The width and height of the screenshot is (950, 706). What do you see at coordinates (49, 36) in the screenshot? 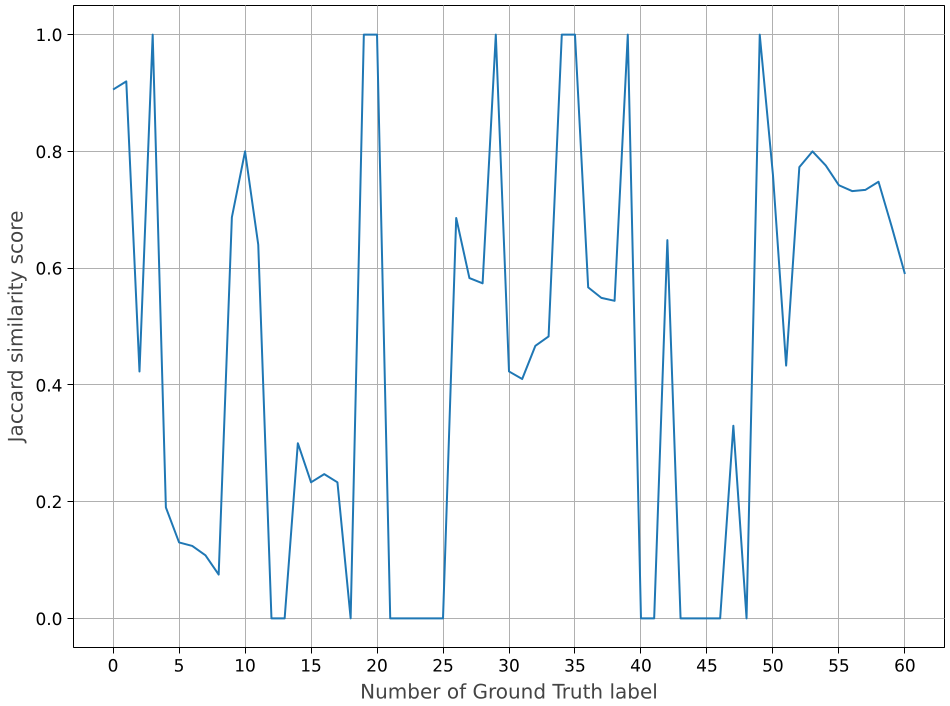
I see `y-tick-label: 1.0` at bounding box center [49, 36].